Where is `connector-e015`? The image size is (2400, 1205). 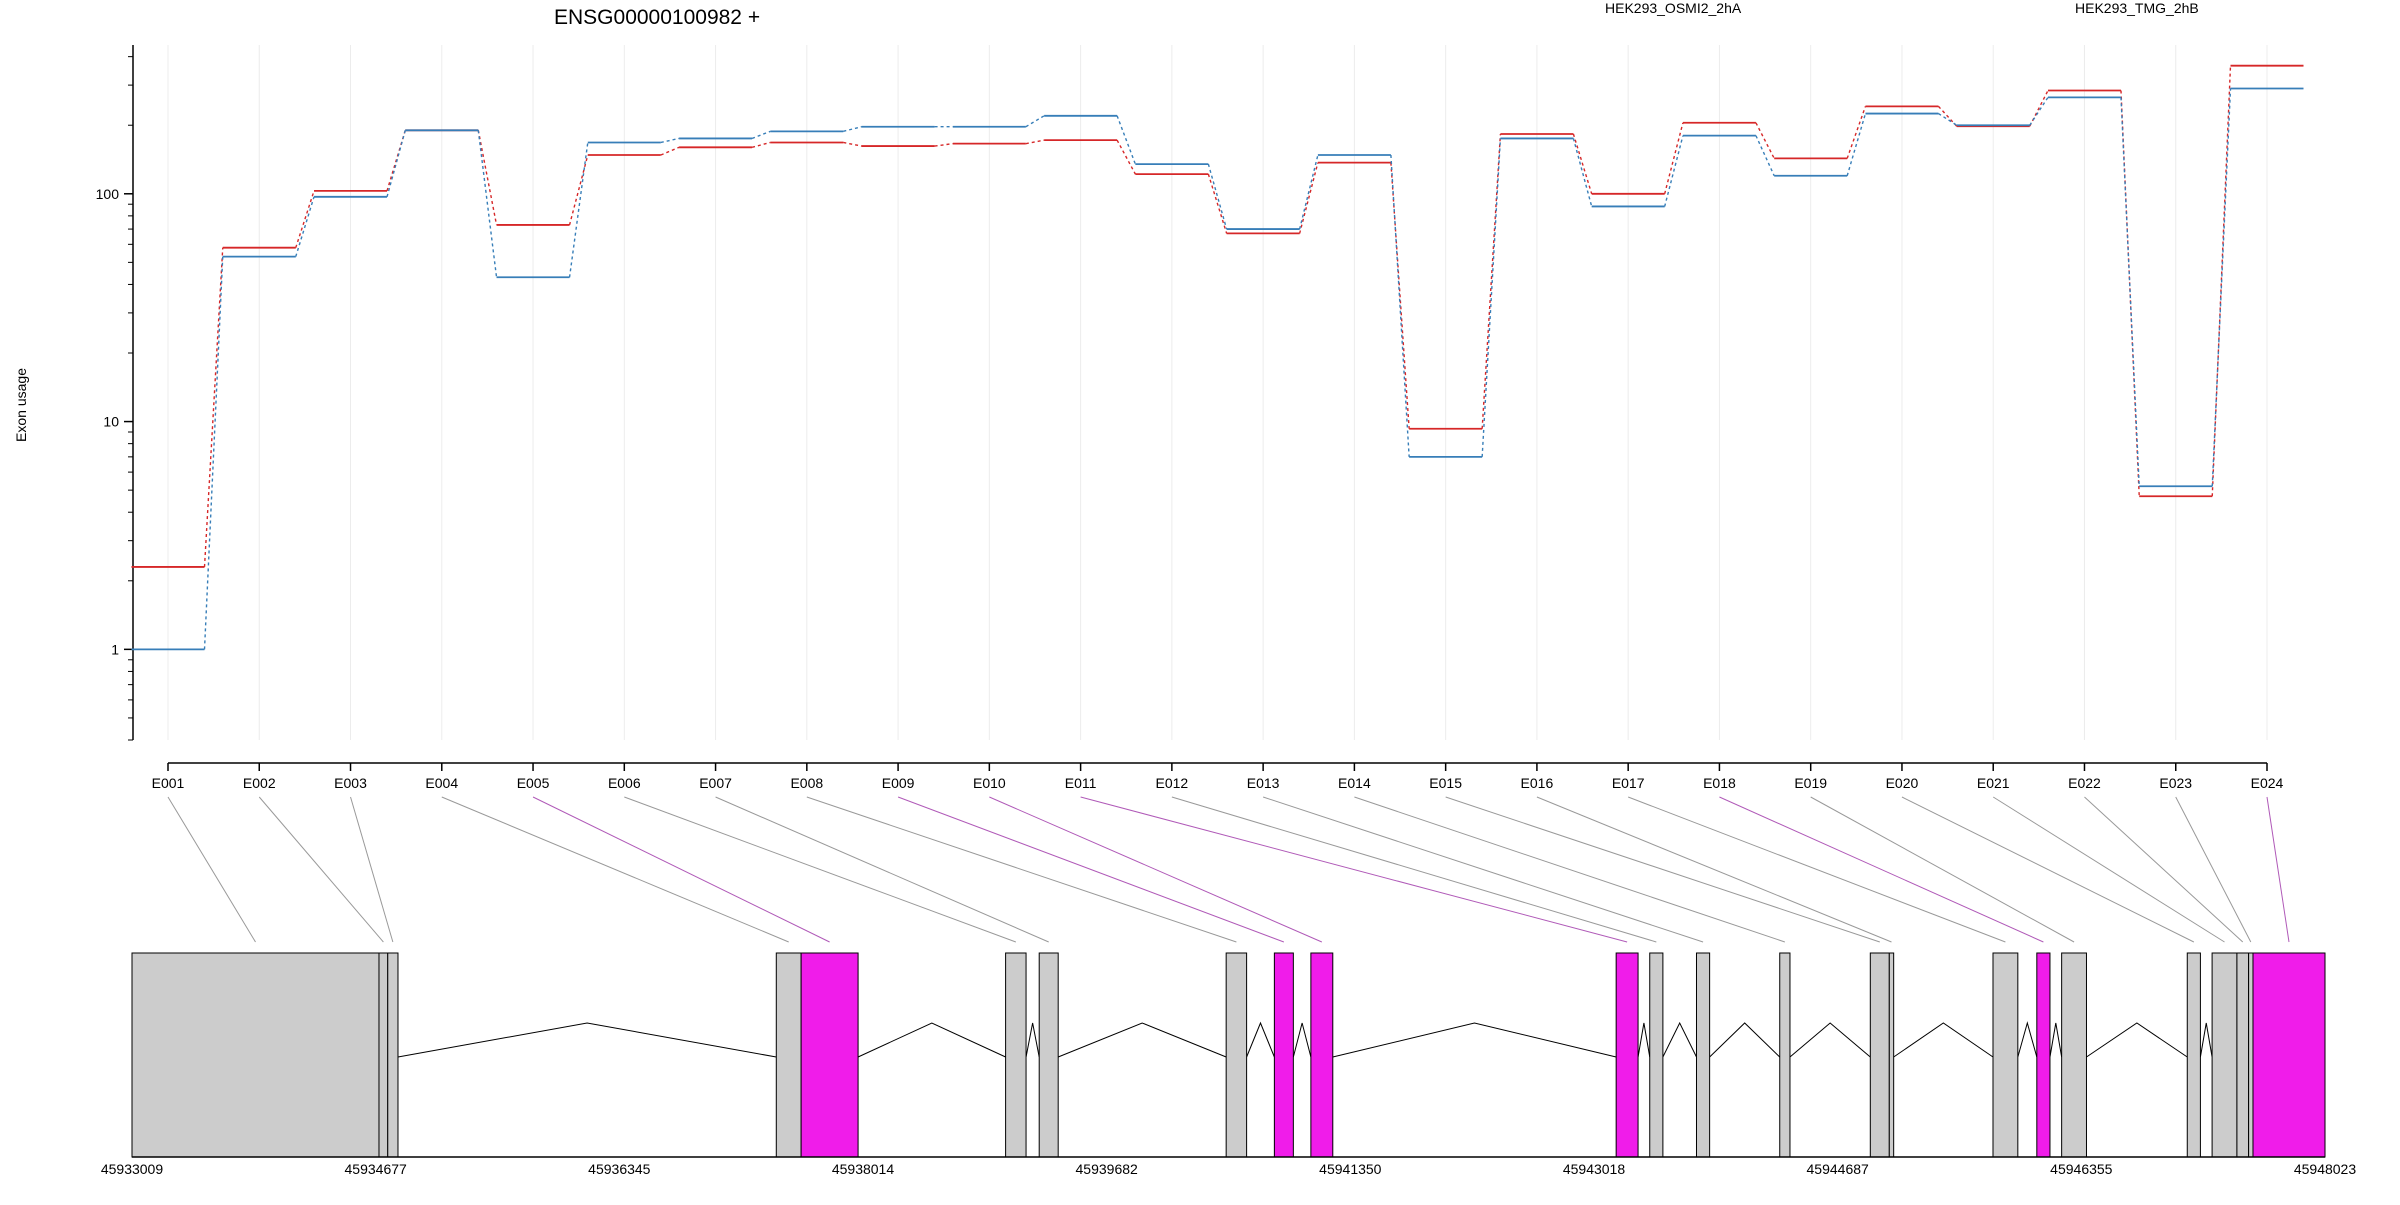
connector-e015 is located at coordinates (1662, 869).